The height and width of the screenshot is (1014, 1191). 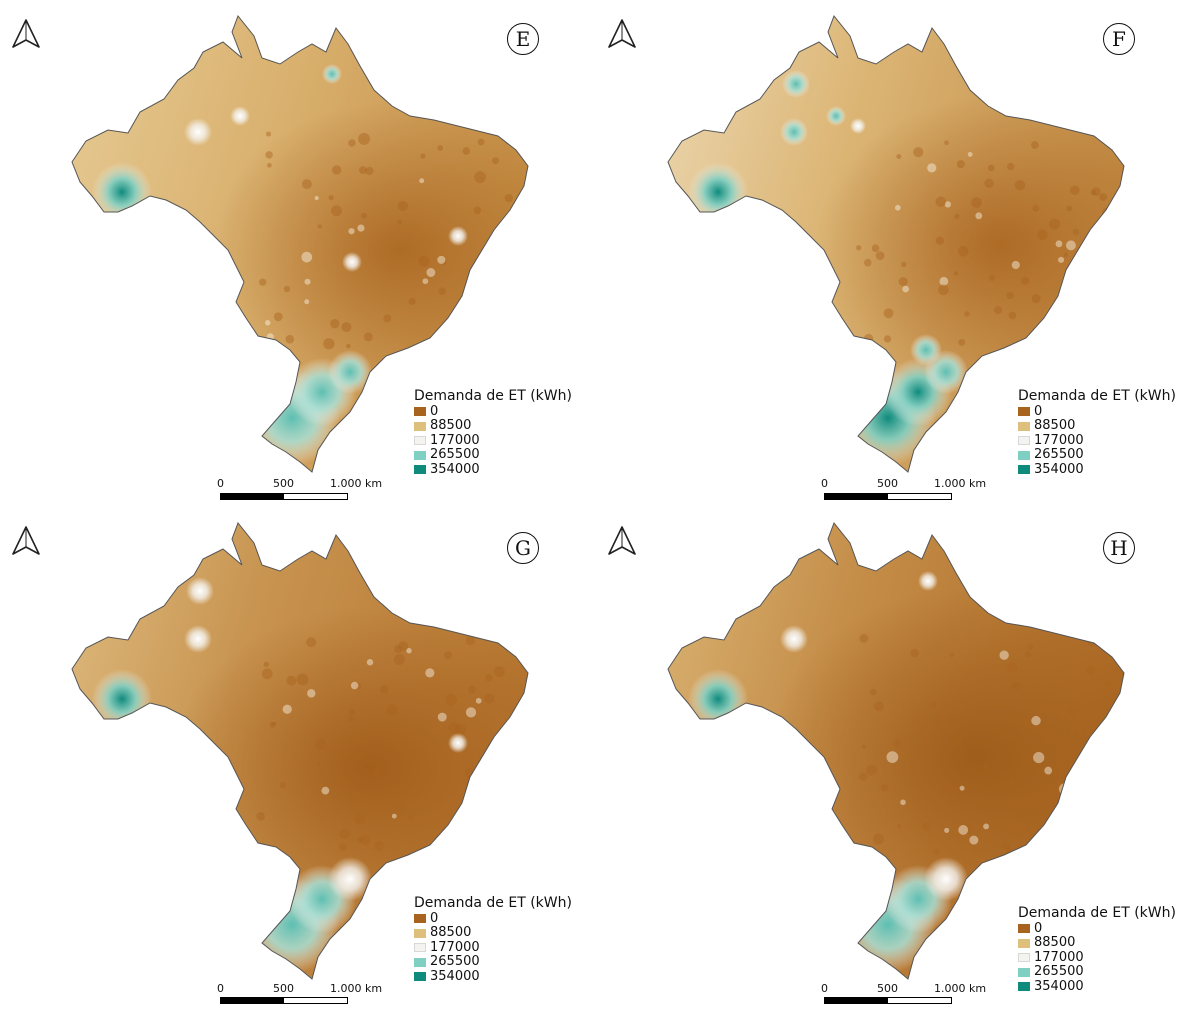 I want to click on scale-label: 500, so click(x=887, y=483).